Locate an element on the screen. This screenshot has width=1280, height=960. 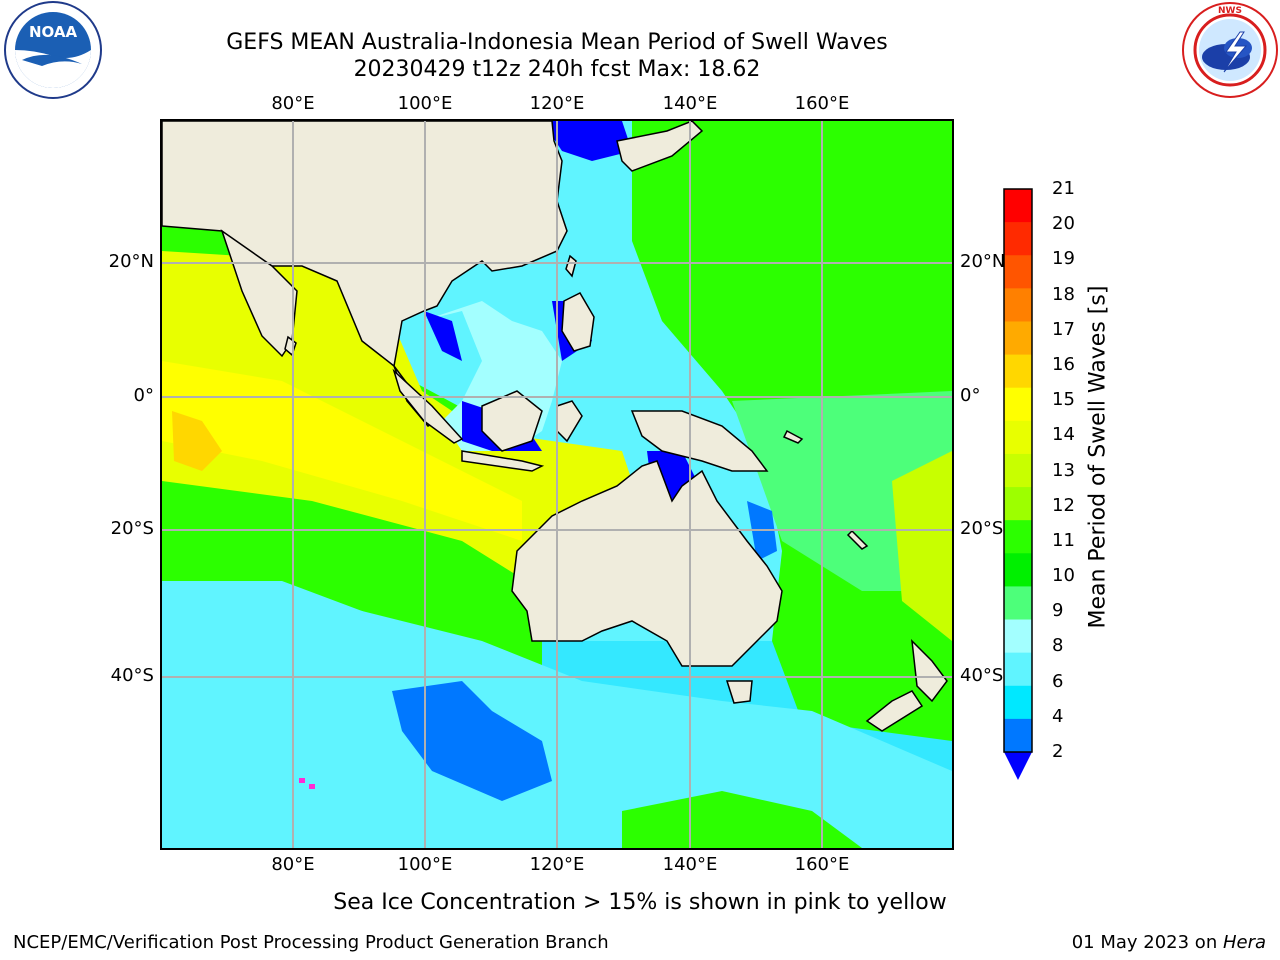
lon-tick-top-160e: 160°E is located at coordinates (822, 103).